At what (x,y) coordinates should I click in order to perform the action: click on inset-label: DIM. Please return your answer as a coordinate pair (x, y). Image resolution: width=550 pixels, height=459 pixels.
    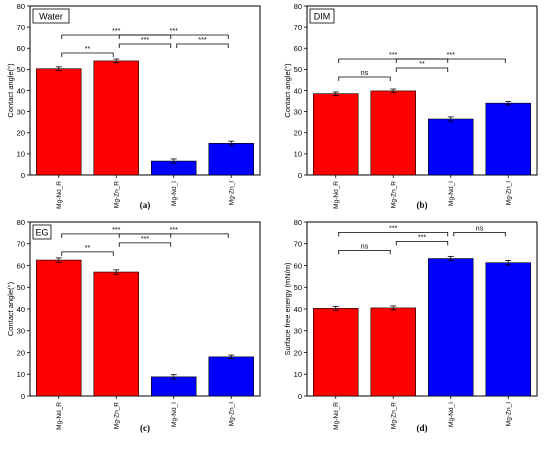
    Looking at the image, I should click on (322, 17).